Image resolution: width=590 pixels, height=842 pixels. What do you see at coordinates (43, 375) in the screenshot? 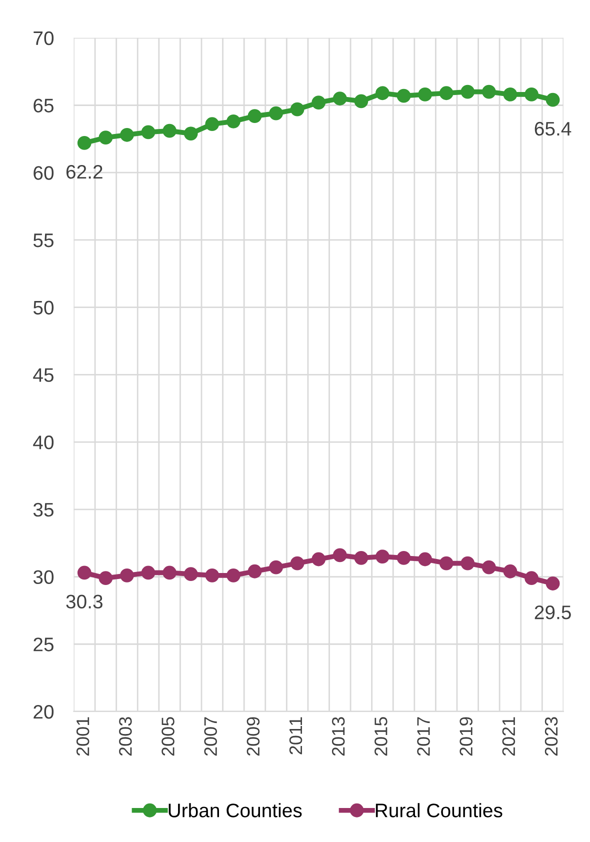
I see `y-tick-label: 45` at bounding box center [43, 375].